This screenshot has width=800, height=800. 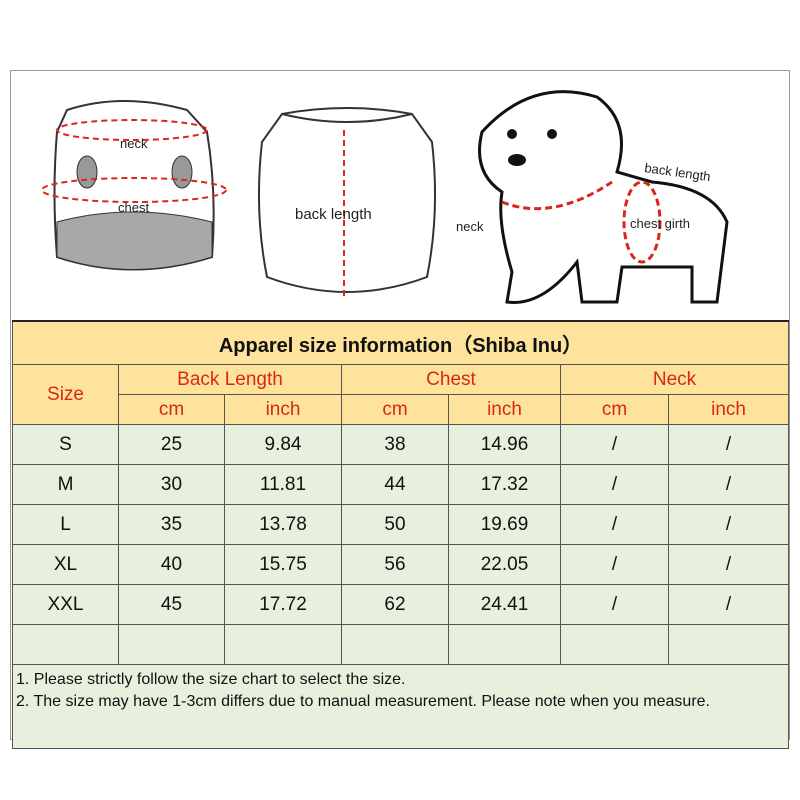 What do you see at coordinates (504, 444) in the screenshot?
I see `value-cell: 14.96` at bounding box center [504, 444].